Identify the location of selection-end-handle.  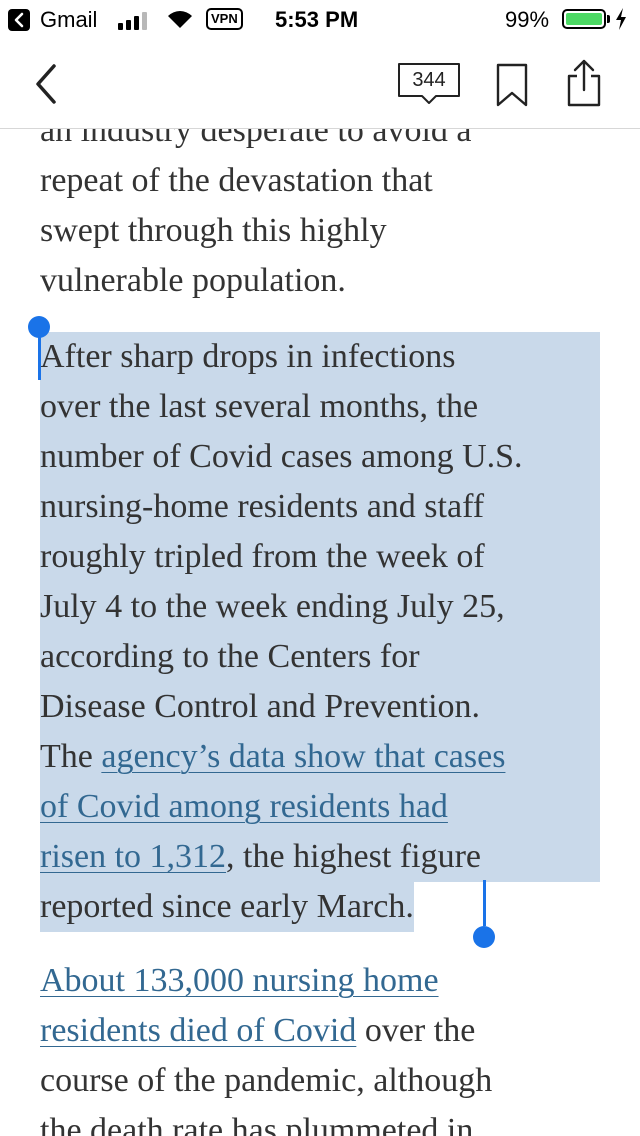
(484, 937).